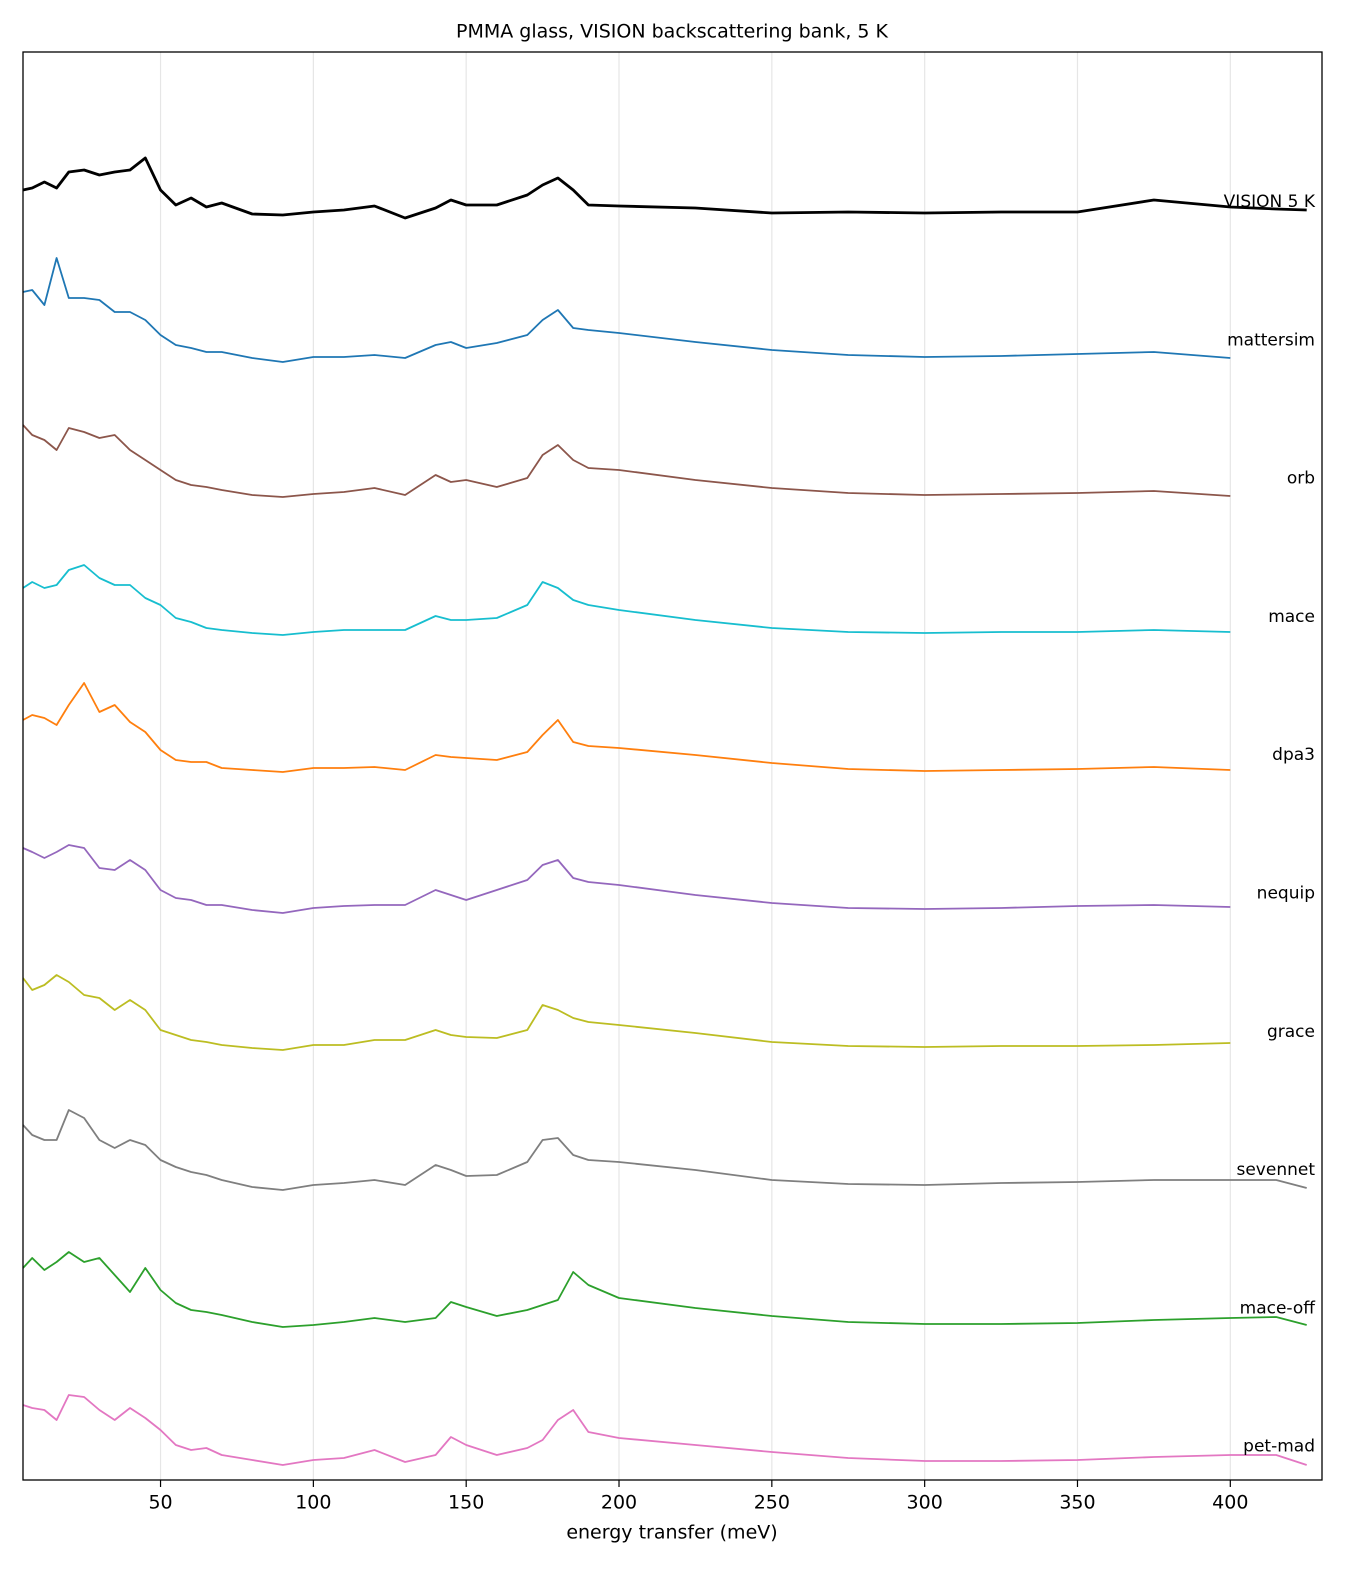 This screenshot has height=1575, width=1350. I want to click on x-tick-label: 300, so click(925, 1503).